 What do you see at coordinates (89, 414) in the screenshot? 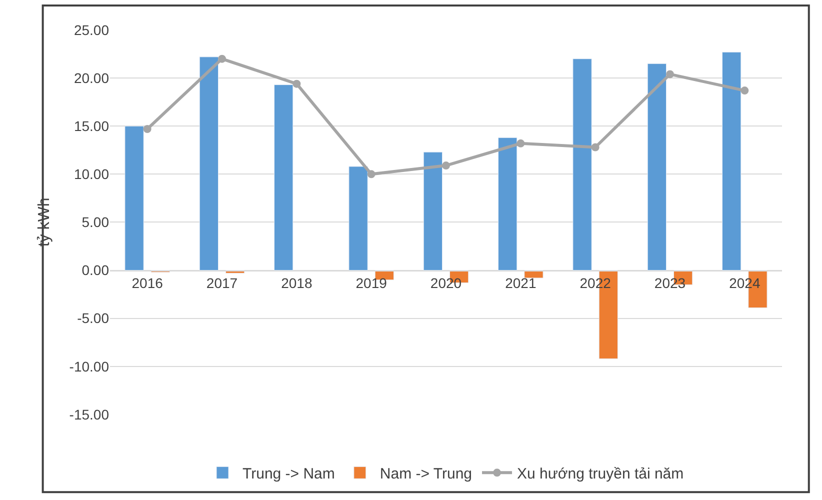
I see `y-tick-label: -15.00` at bounding box center [89, 414].